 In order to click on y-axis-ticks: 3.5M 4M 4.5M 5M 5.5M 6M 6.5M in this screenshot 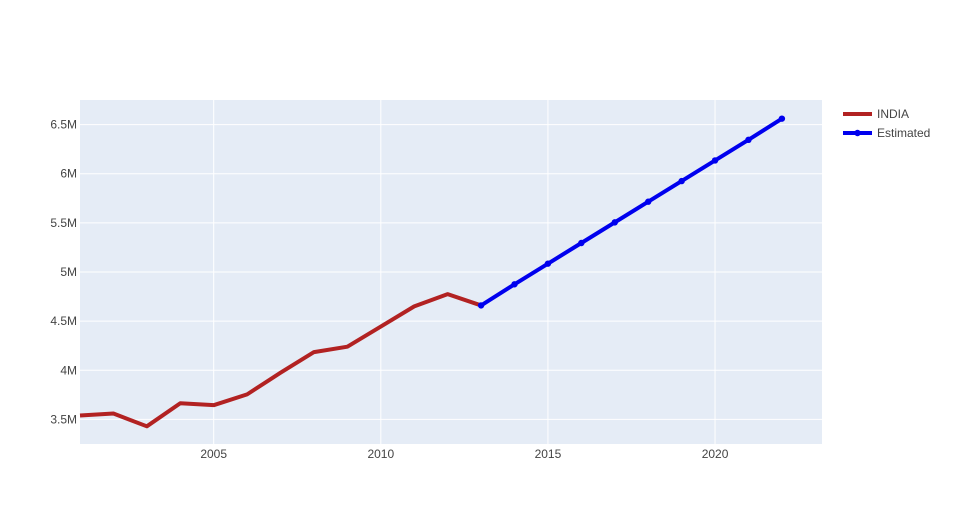, I will do `click(63, 272)`.